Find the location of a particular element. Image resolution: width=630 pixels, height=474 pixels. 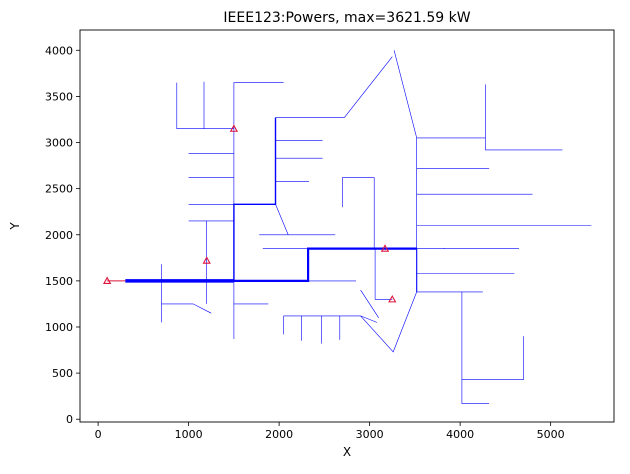

y-tick-label-2: 1000 is located at coordinates (59, 327).